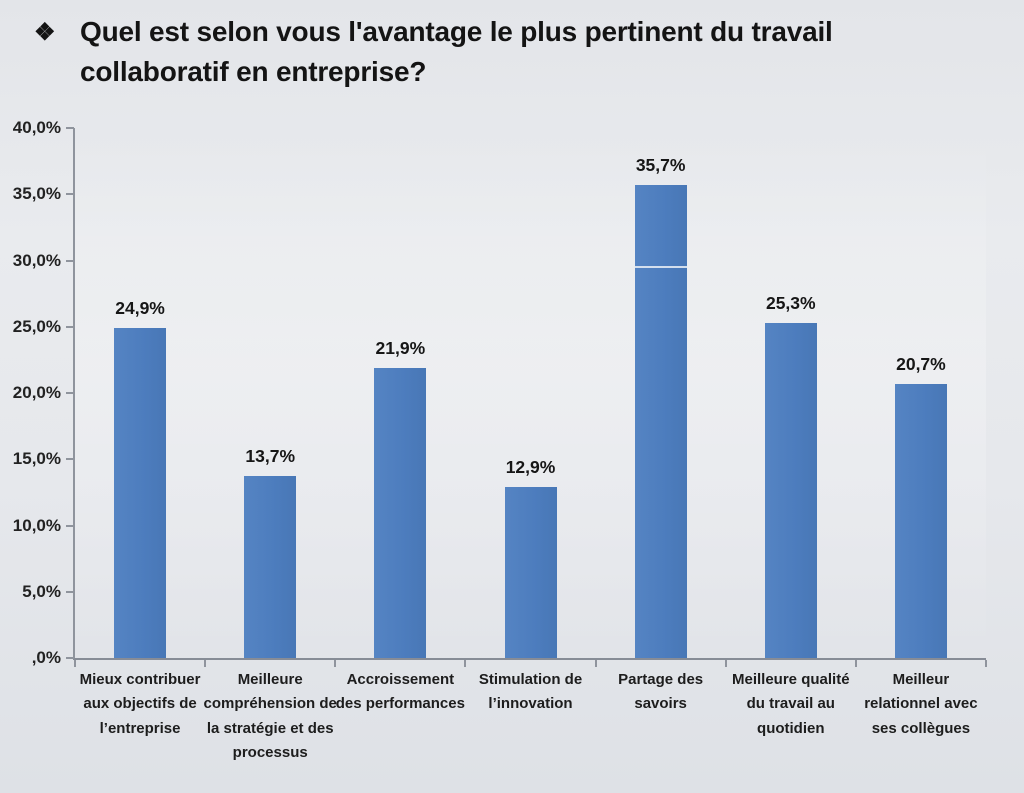 The height and width of the screenshot is (793, 1024). Describe the element at coordinates (660, 164) in the screenshot. I see `bar-value-label: 35,7%` at that location.